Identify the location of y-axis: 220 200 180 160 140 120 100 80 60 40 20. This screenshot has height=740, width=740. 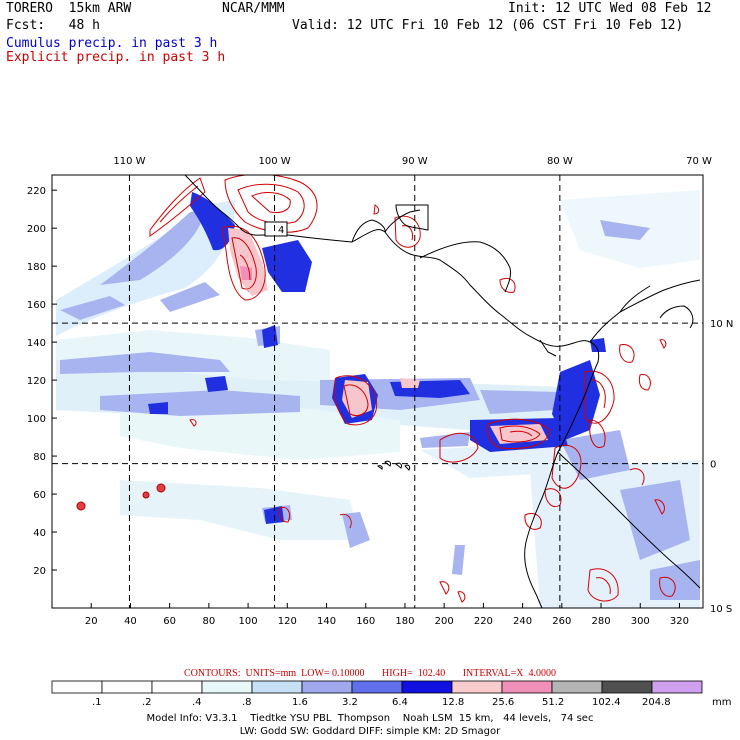
(42, 381).